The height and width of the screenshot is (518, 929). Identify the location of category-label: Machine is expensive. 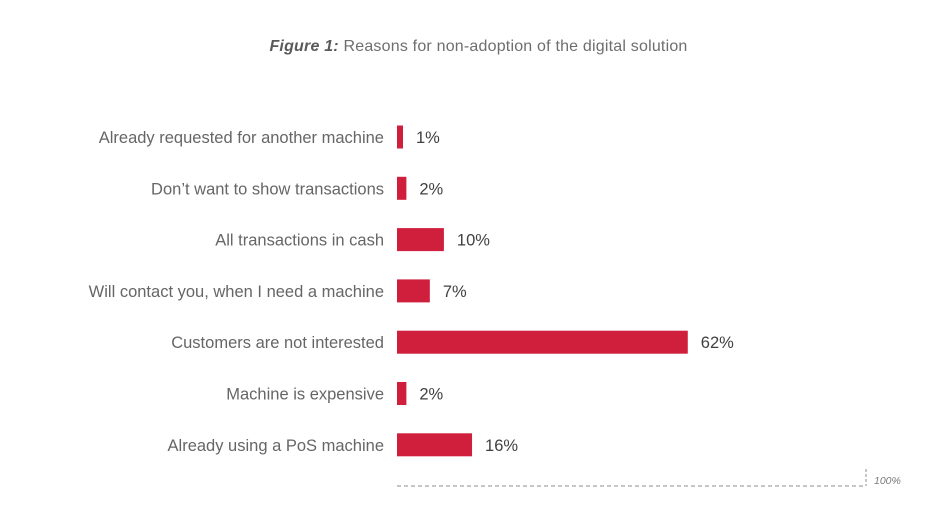
(305, 395).